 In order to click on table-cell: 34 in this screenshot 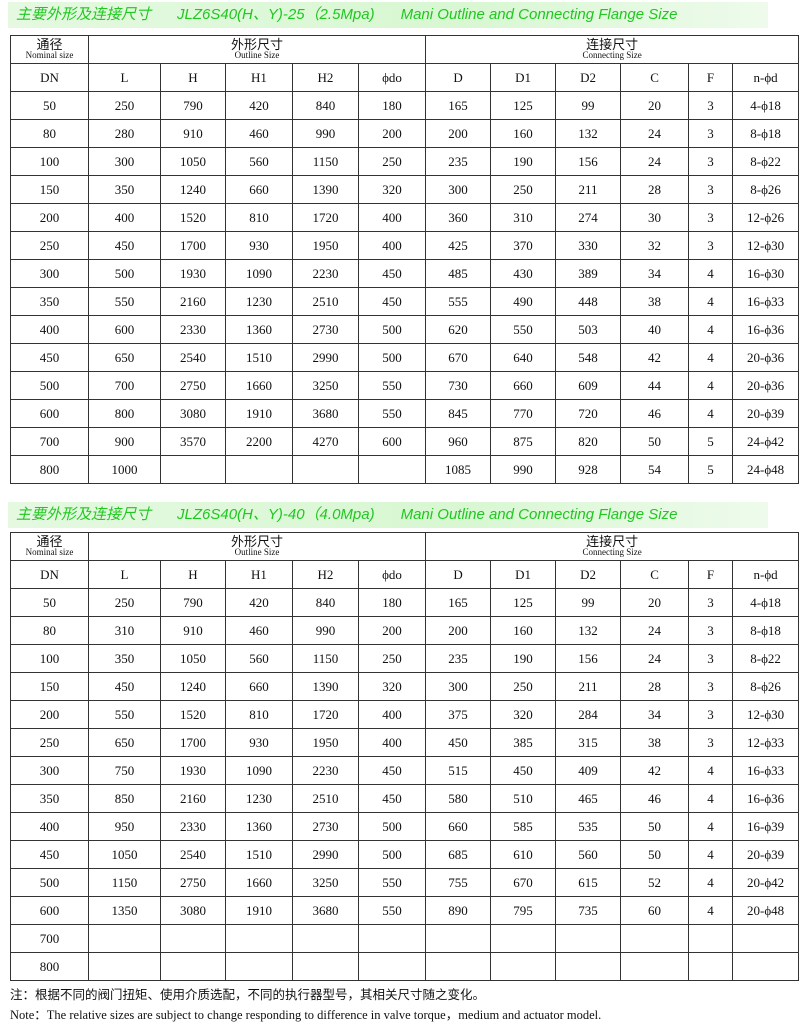, I will do `click(655, 714)`.